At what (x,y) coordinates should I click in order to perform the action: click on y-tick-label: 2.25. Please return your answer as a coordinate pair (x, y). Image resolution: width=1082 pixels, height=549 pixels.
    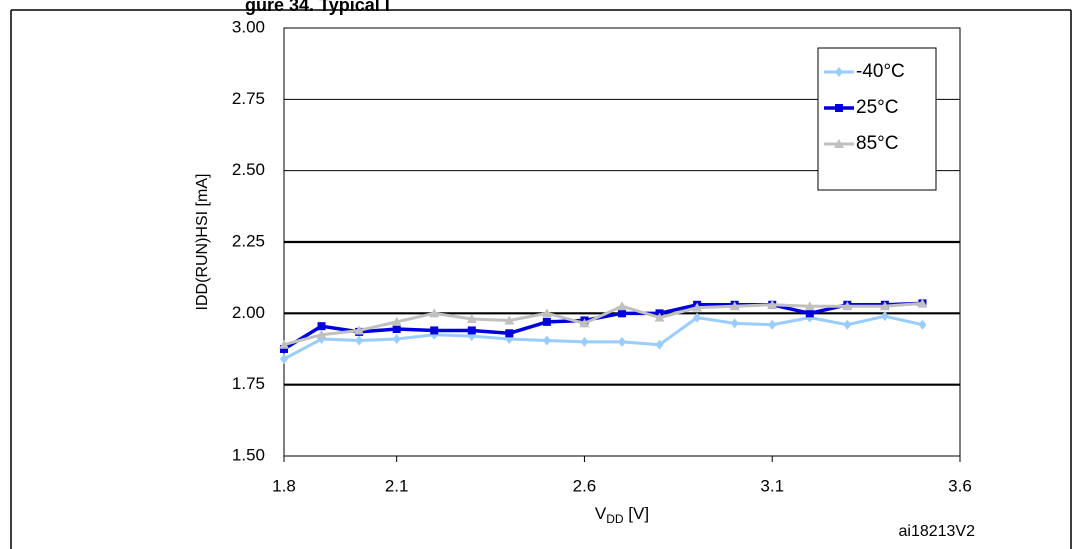
    Looking at the image, I should click on (248, 240).